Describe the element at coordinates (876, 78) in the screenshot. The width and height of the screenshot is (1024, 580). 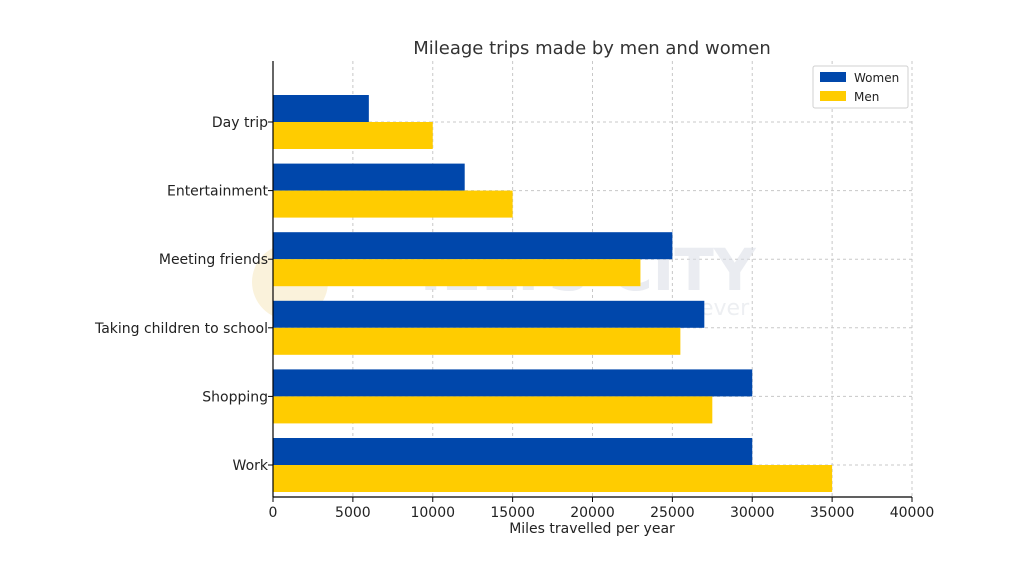
I see `legend-label-women: Women` at that location.